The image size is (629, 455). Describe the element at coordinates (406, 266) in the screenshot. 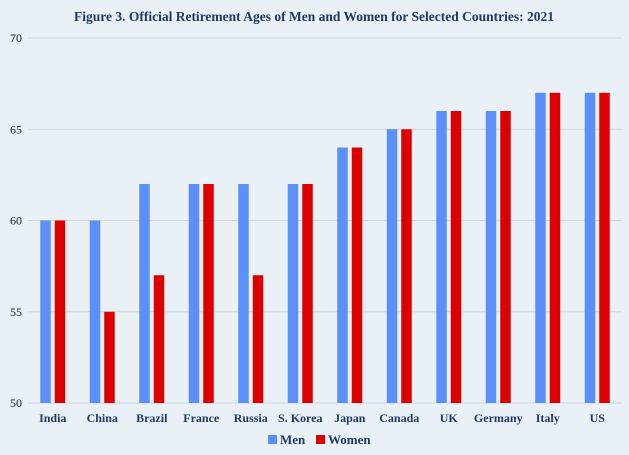

I see `bar-women-canada` at that location.